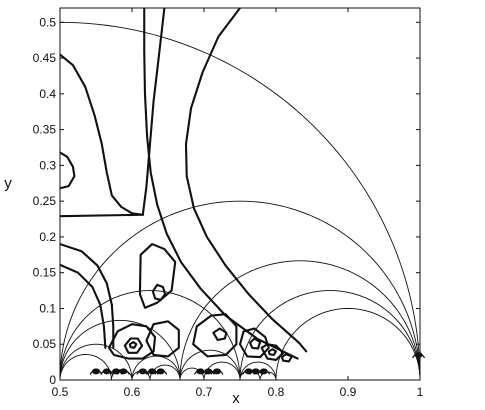 This screenshot has height=410, width=485. I want to click on y-tick-label-7: 0.35, so click(45, 130).